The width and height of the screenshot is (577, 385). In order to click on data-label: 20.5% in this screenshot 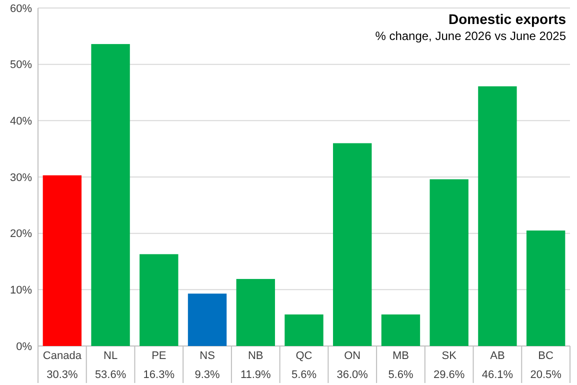, I will do `click(546, 375)`.